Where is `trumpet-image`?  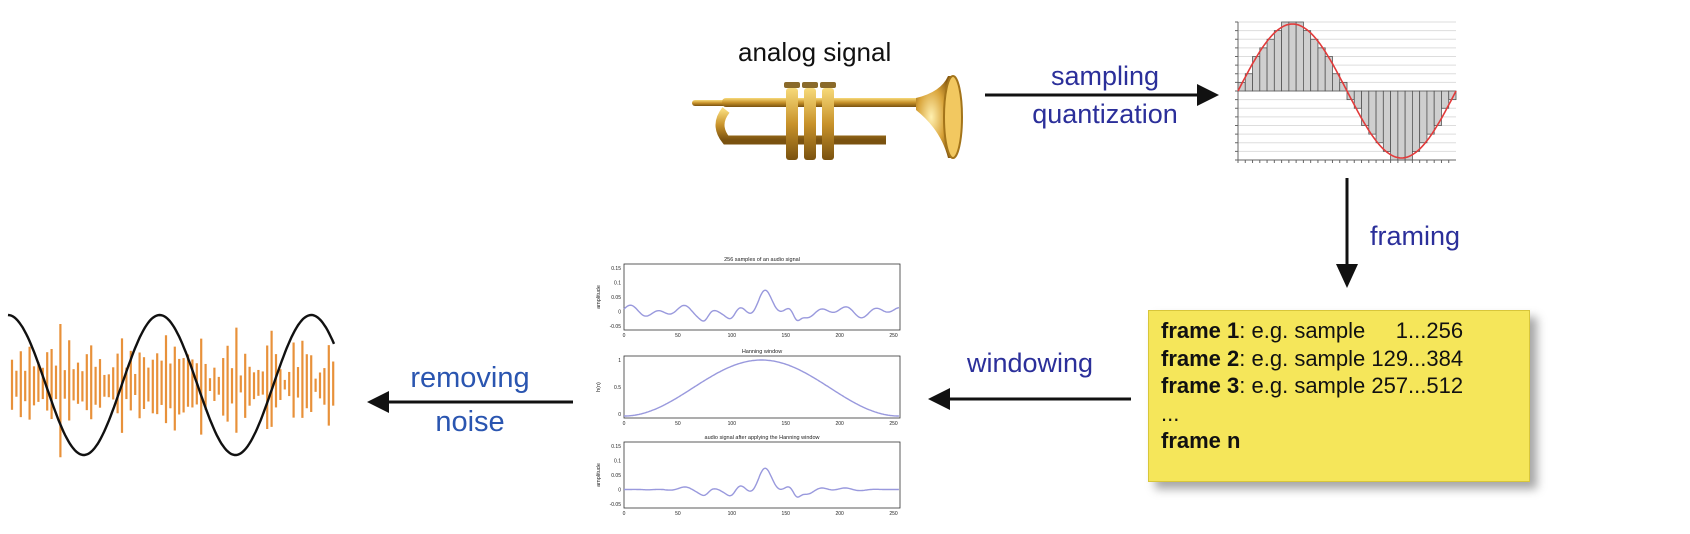
trumpet-image is located at coordinates (827, 117).